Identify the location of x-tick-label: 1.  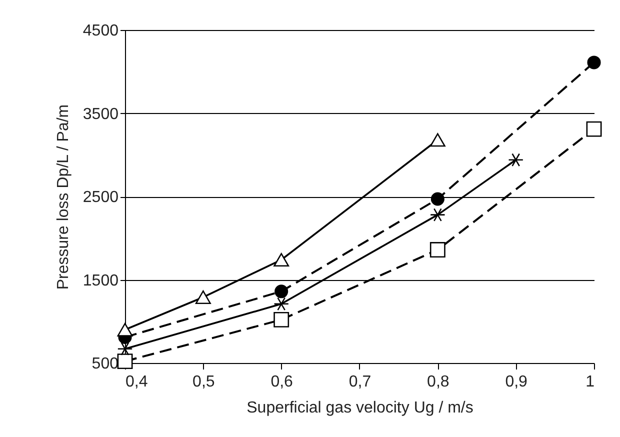
(590, 382).